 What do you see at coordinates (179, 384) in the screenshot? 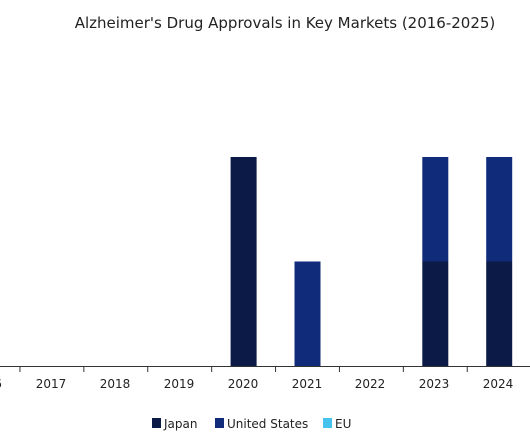
I see `x-tick-label: 2019` at bounding box center [179, 384].